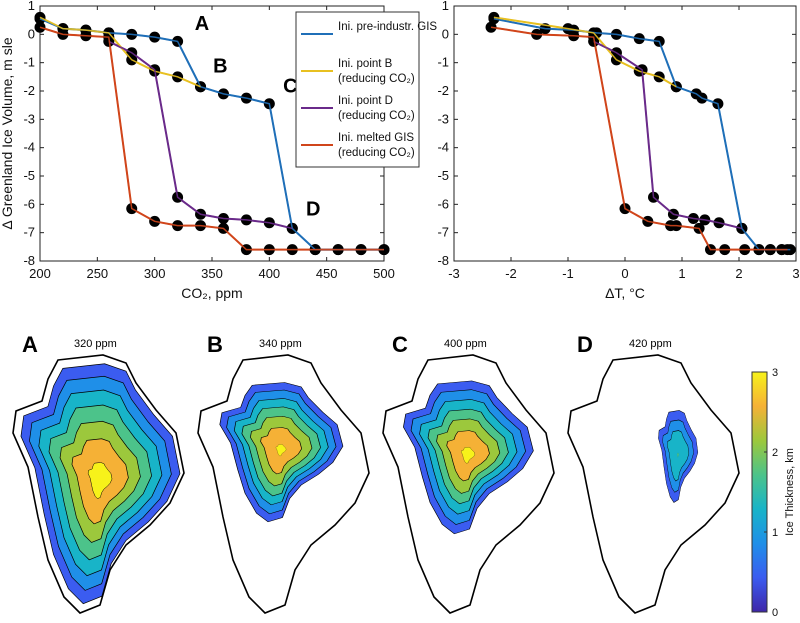 The height and width of the screenshot is (623, 800). I want to click on legend-box, so click(357, 89).